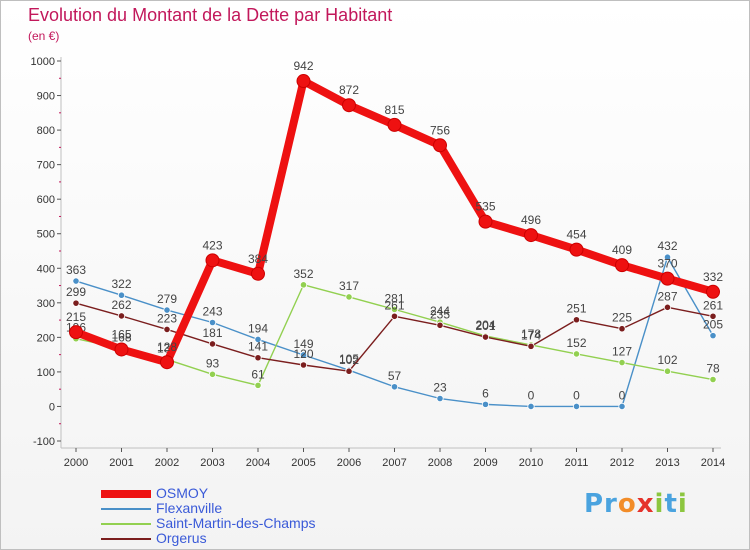 This screenshot has height=550, width=750. Describe the element at coordinates (76, 317) in the screenshot. I see `data-label: 215` at that location.